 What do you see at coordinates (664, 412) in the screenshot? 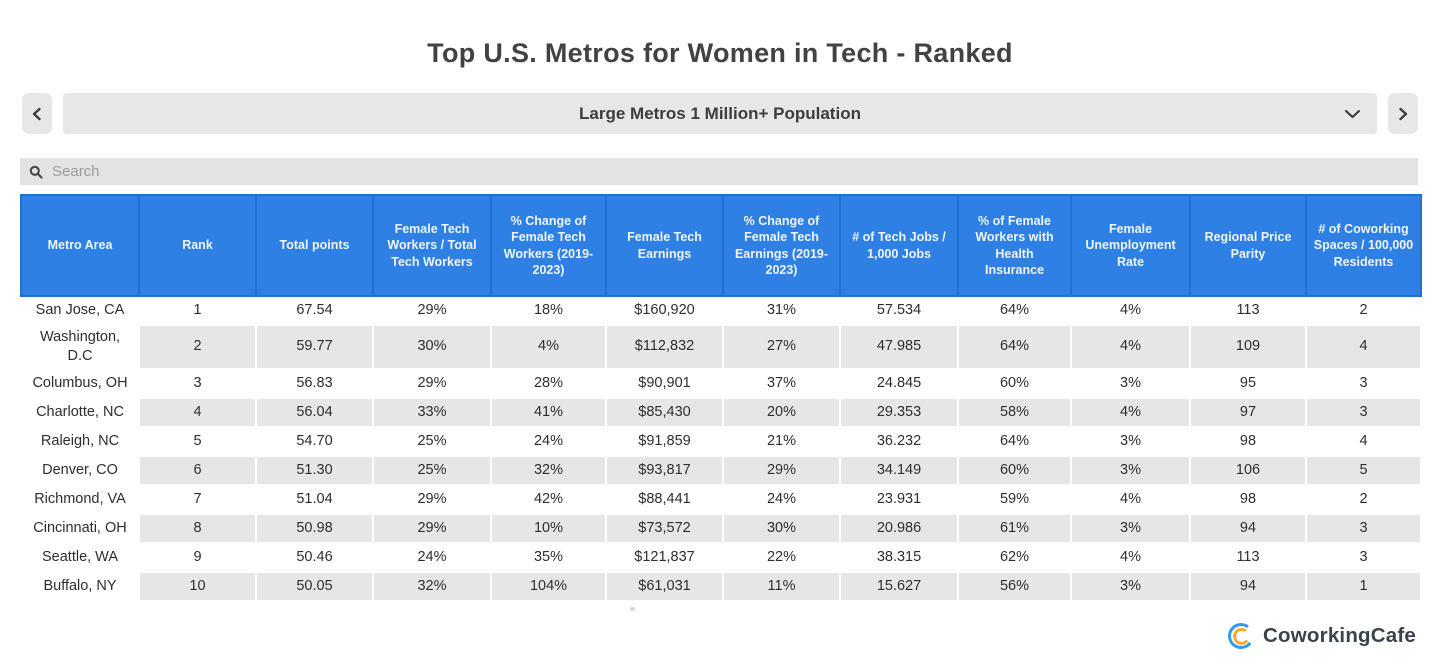
I see `value-cell: $85,430` at bounding box center [664, 412].